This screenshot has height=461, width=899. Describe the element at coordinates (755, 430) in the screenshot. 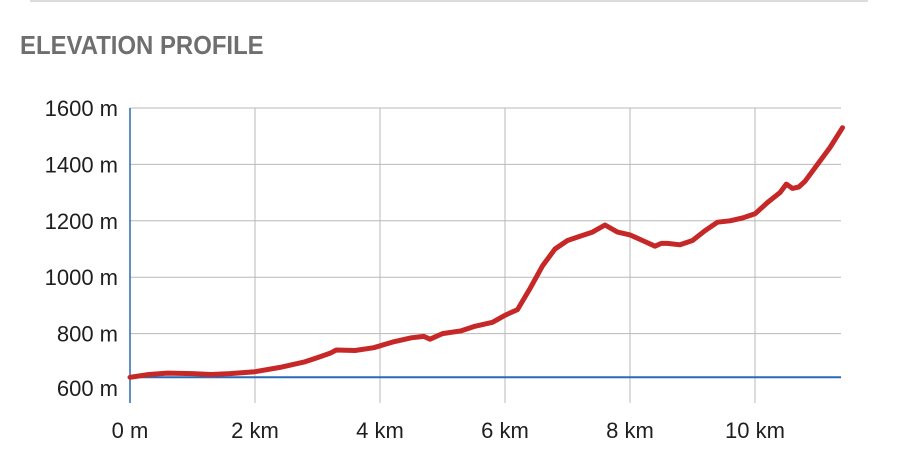

I see `x-tick-label: 10 km` at that location.